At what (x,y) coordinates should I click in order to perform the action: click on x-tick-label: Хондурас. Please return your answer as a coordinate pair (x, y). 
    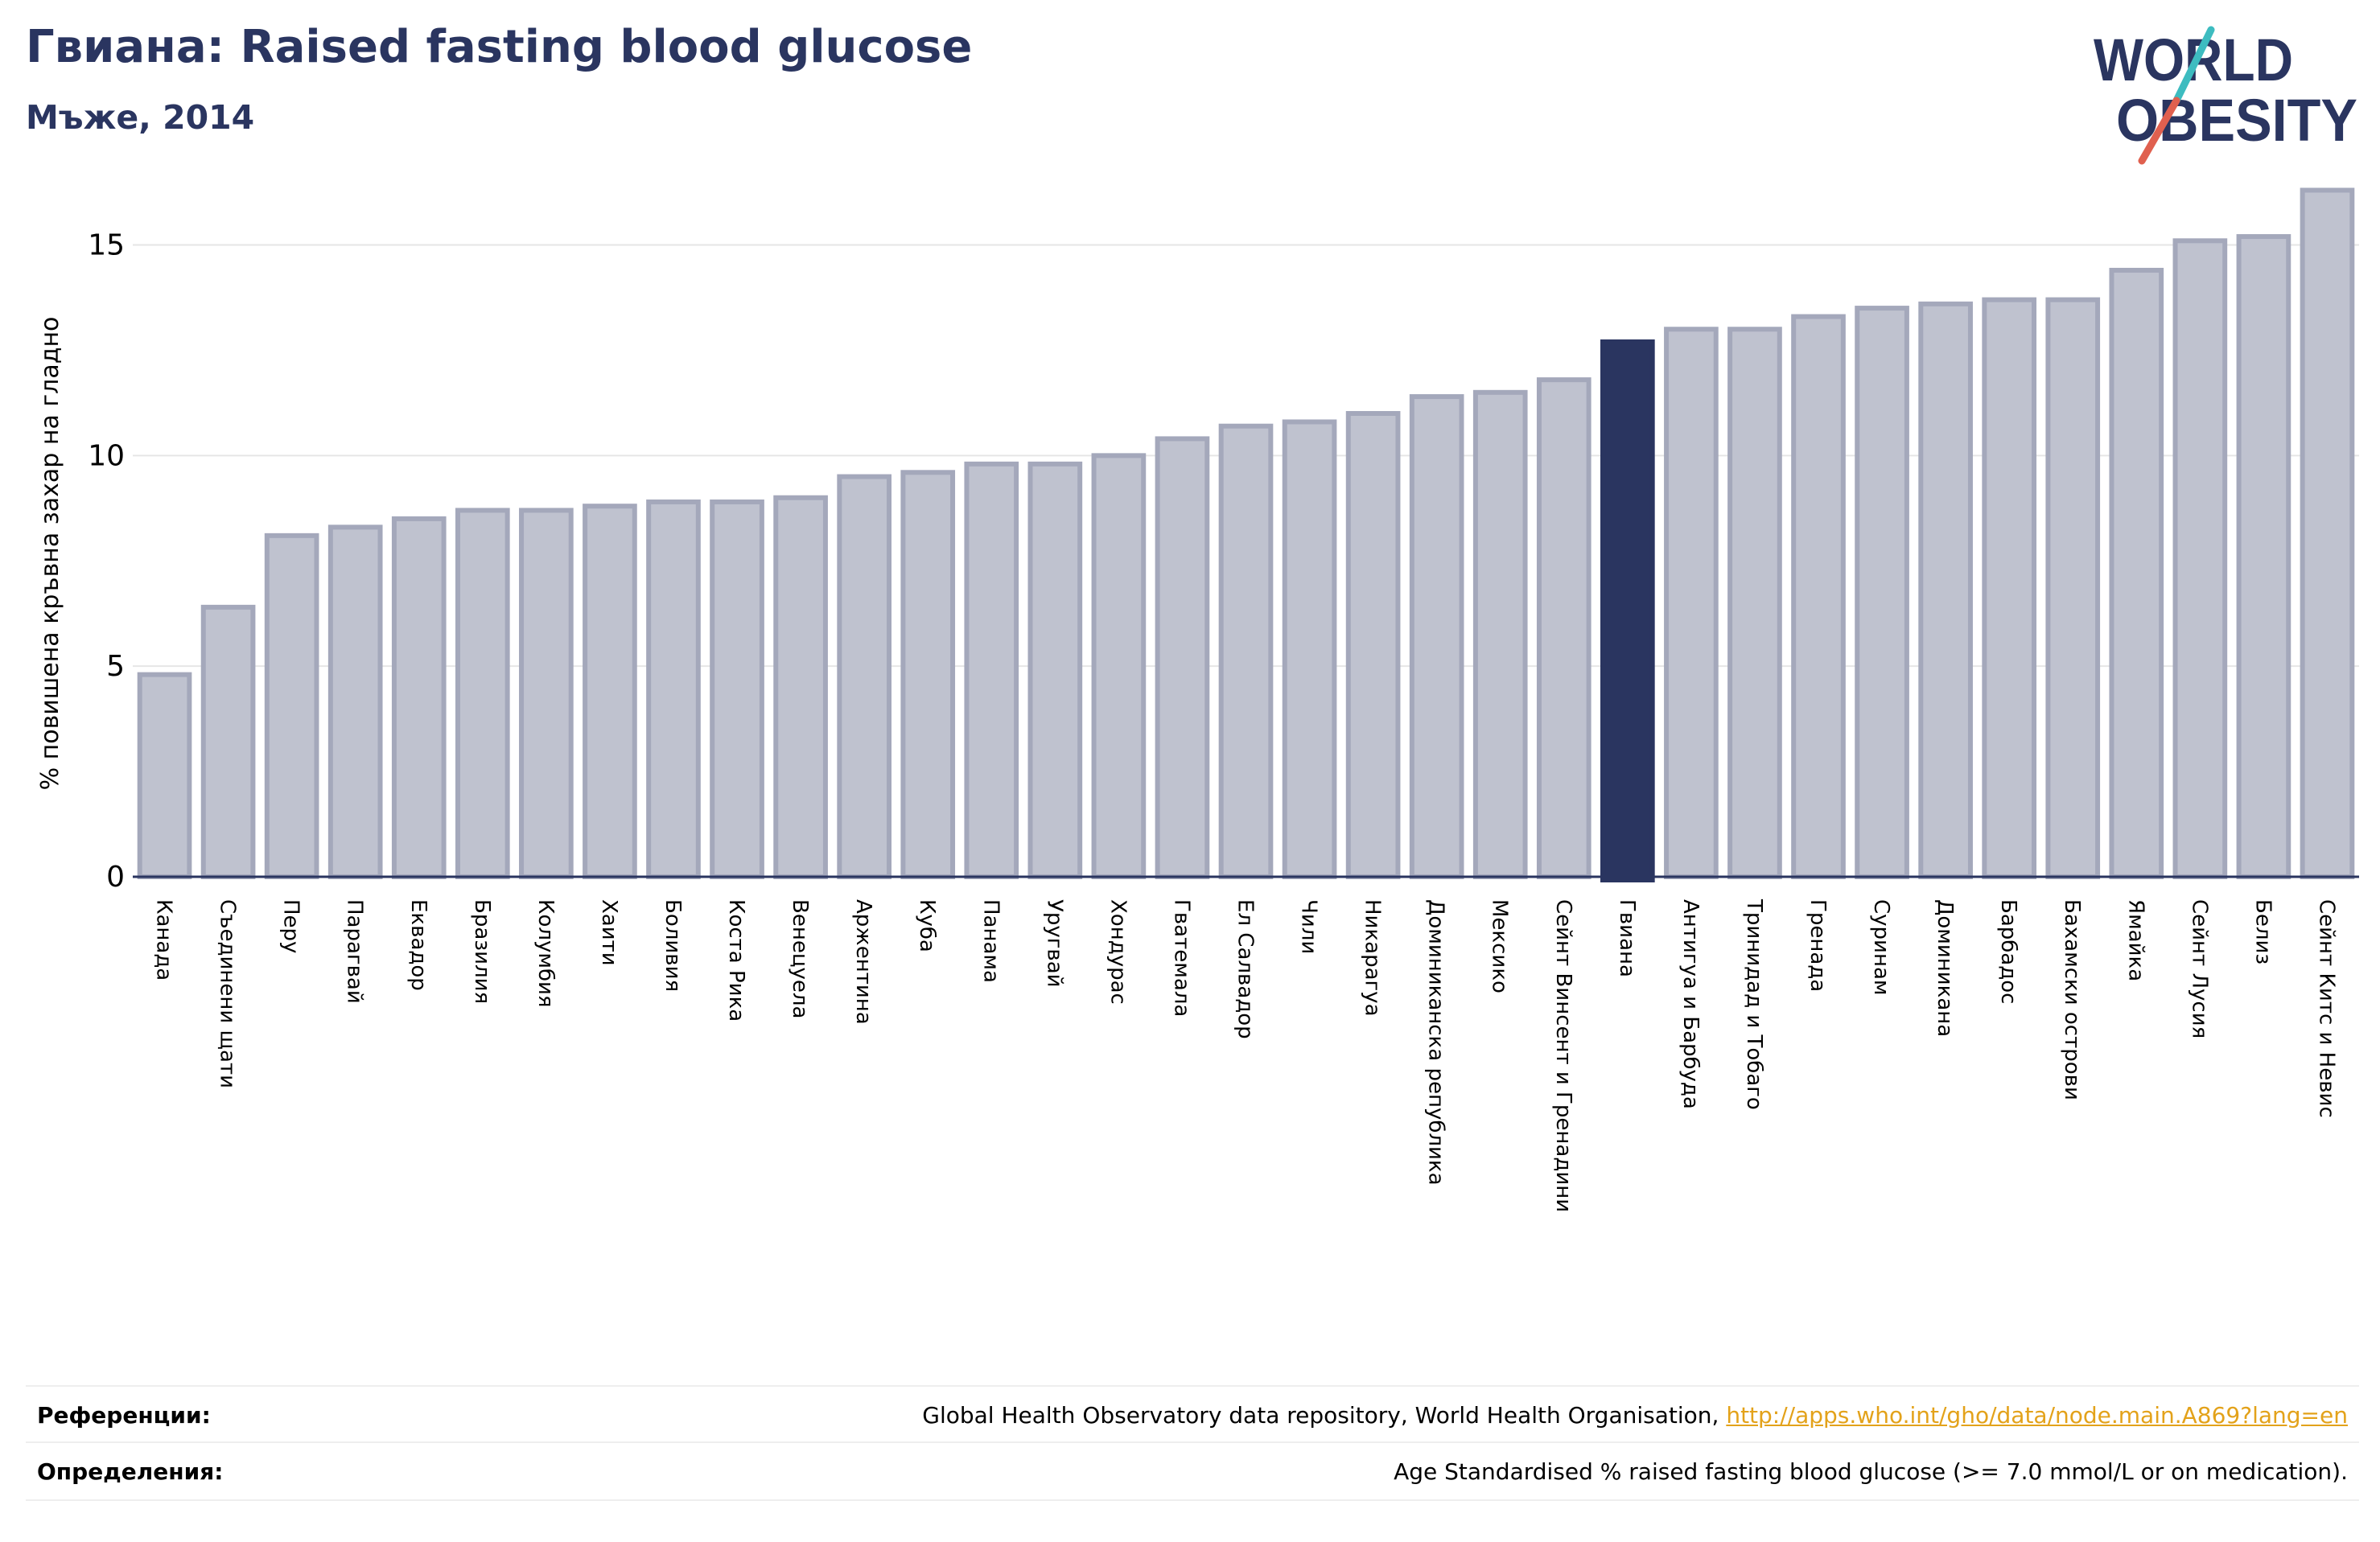
    Looking at the image, I should click on (1118, 952).